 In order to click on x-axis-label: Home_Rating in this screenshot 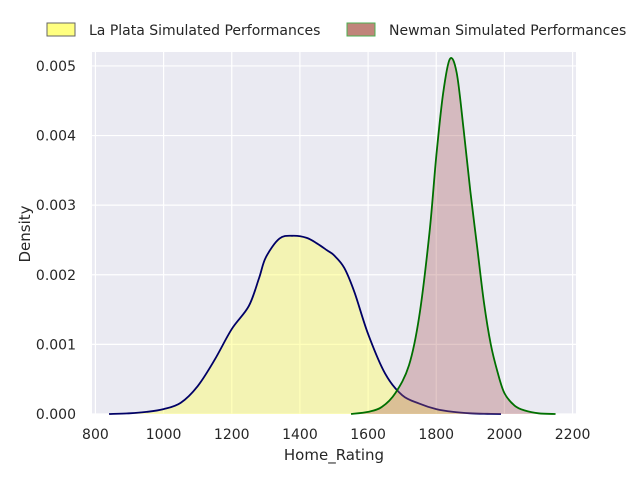, I will do `click(334, 455)`.